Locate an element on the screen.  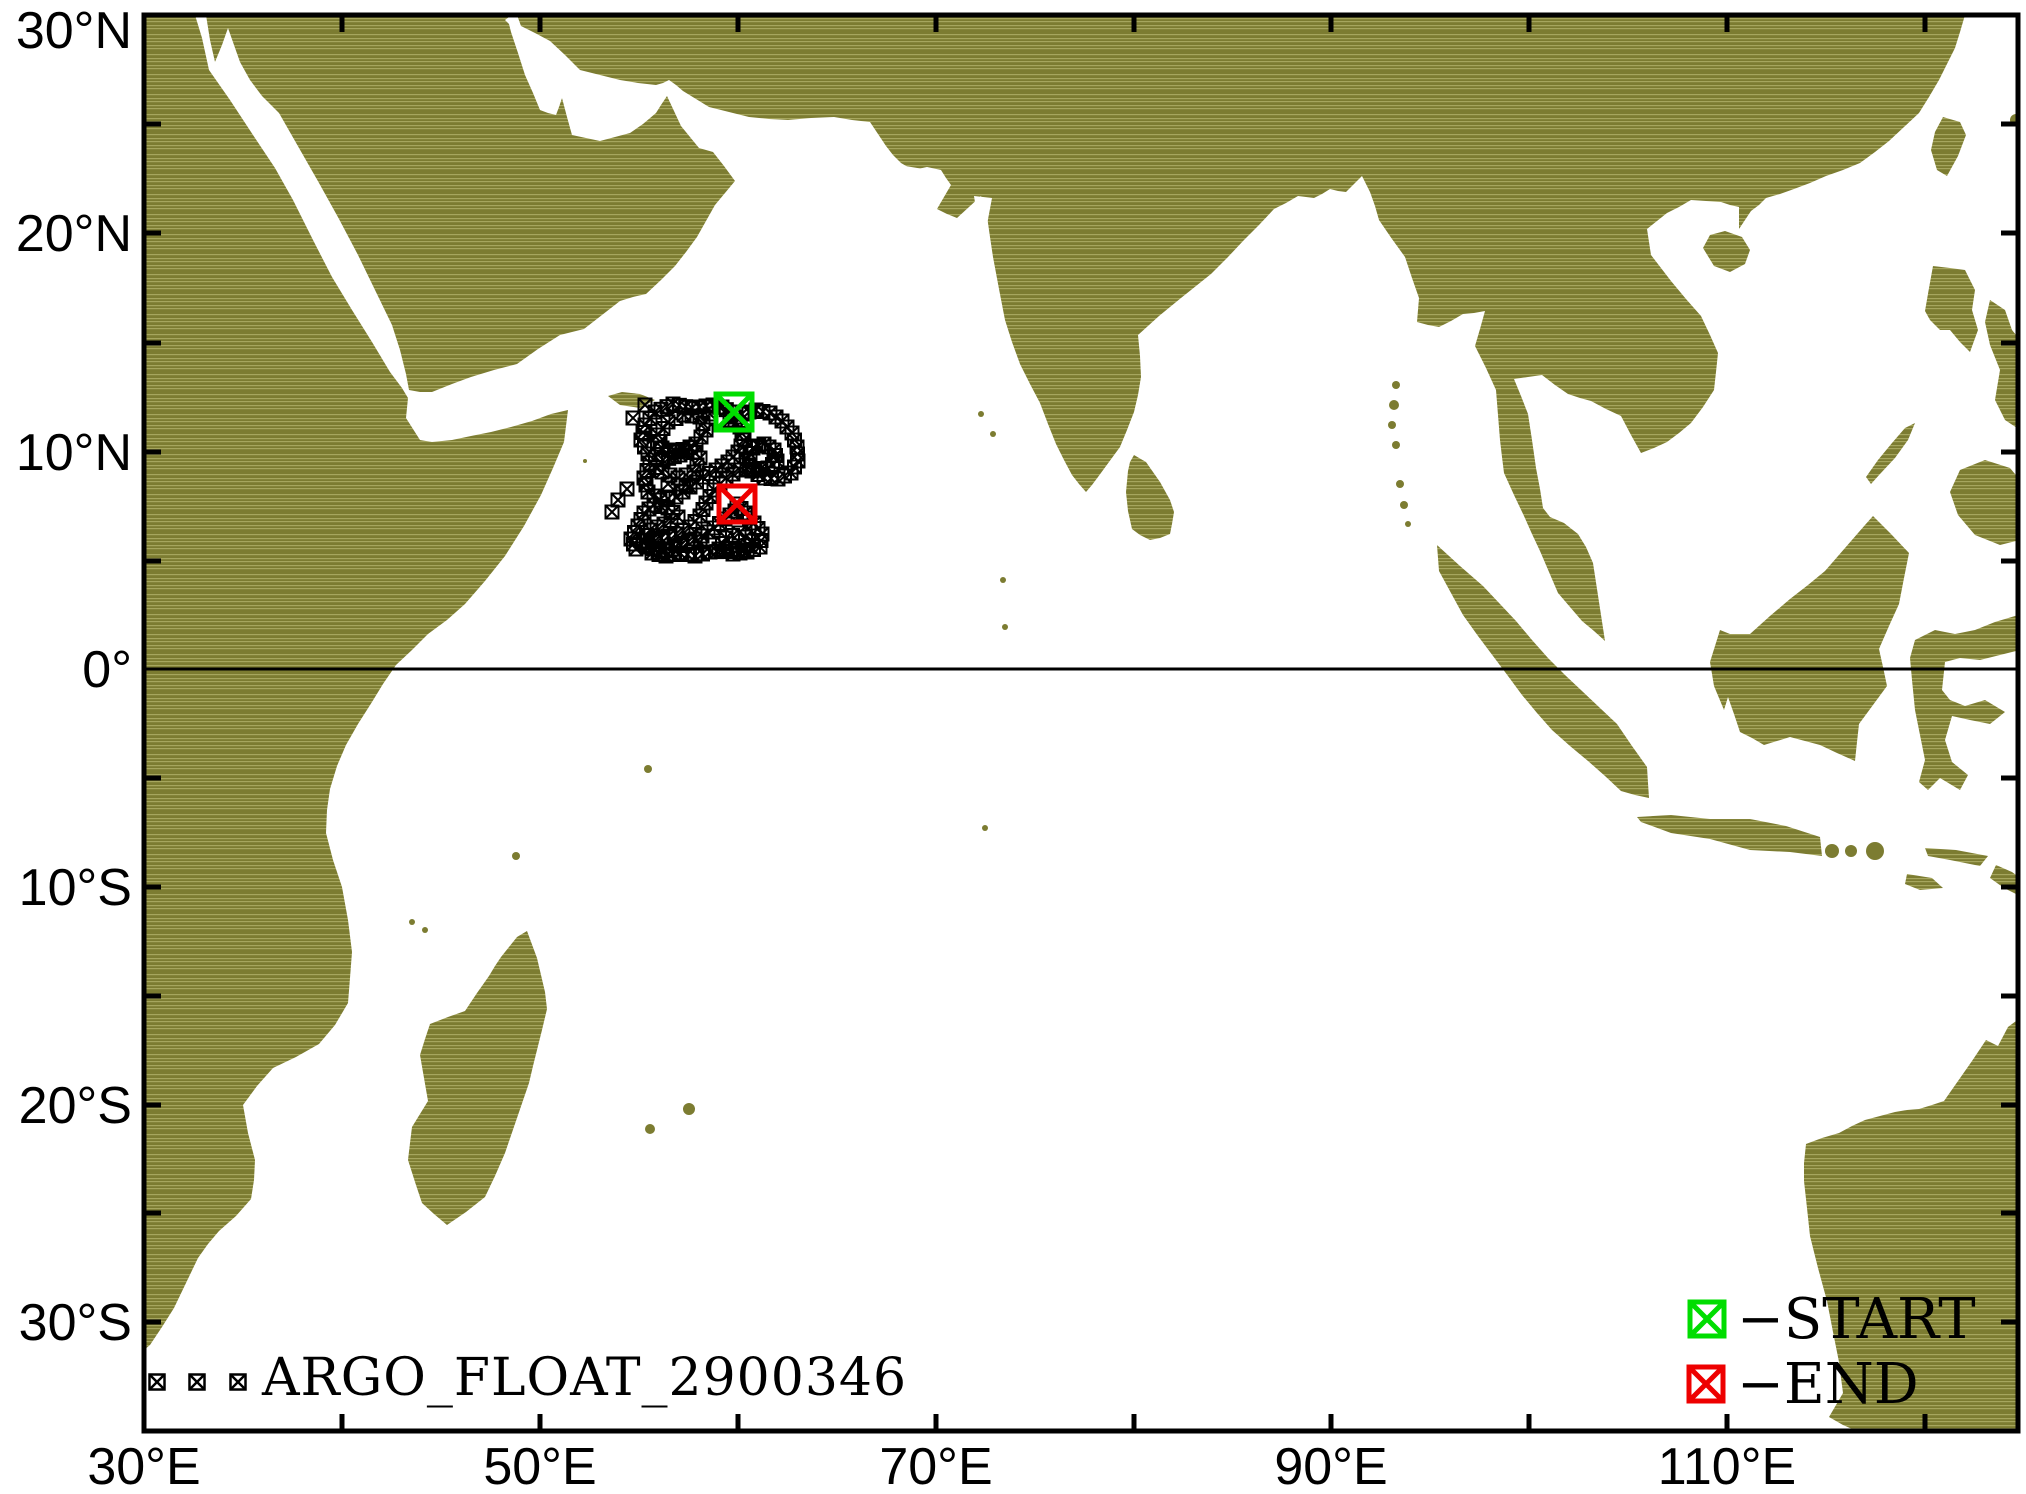
y-axis-label: 10°N is located at coordinates (74, 453).